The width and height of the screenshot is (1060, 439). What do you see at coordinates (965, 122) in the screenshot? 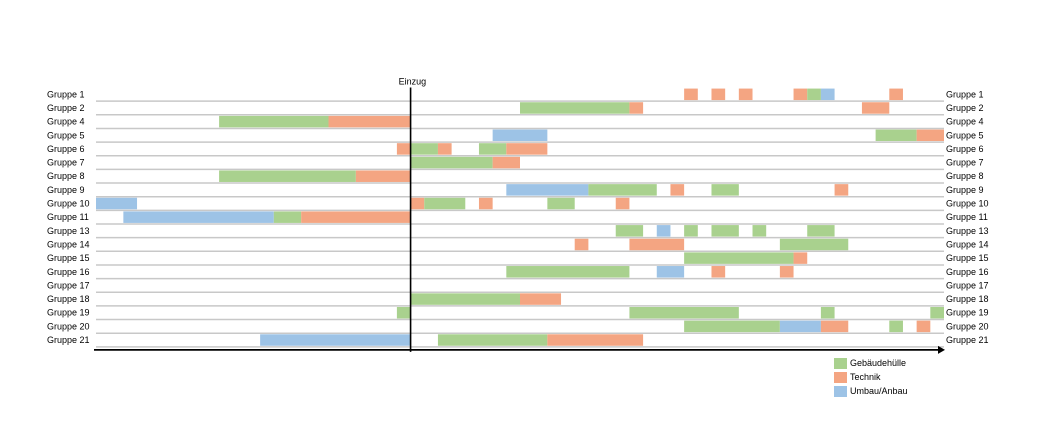
I see `category-label-right: Gruppe 4` at bounding box center [965, 122].